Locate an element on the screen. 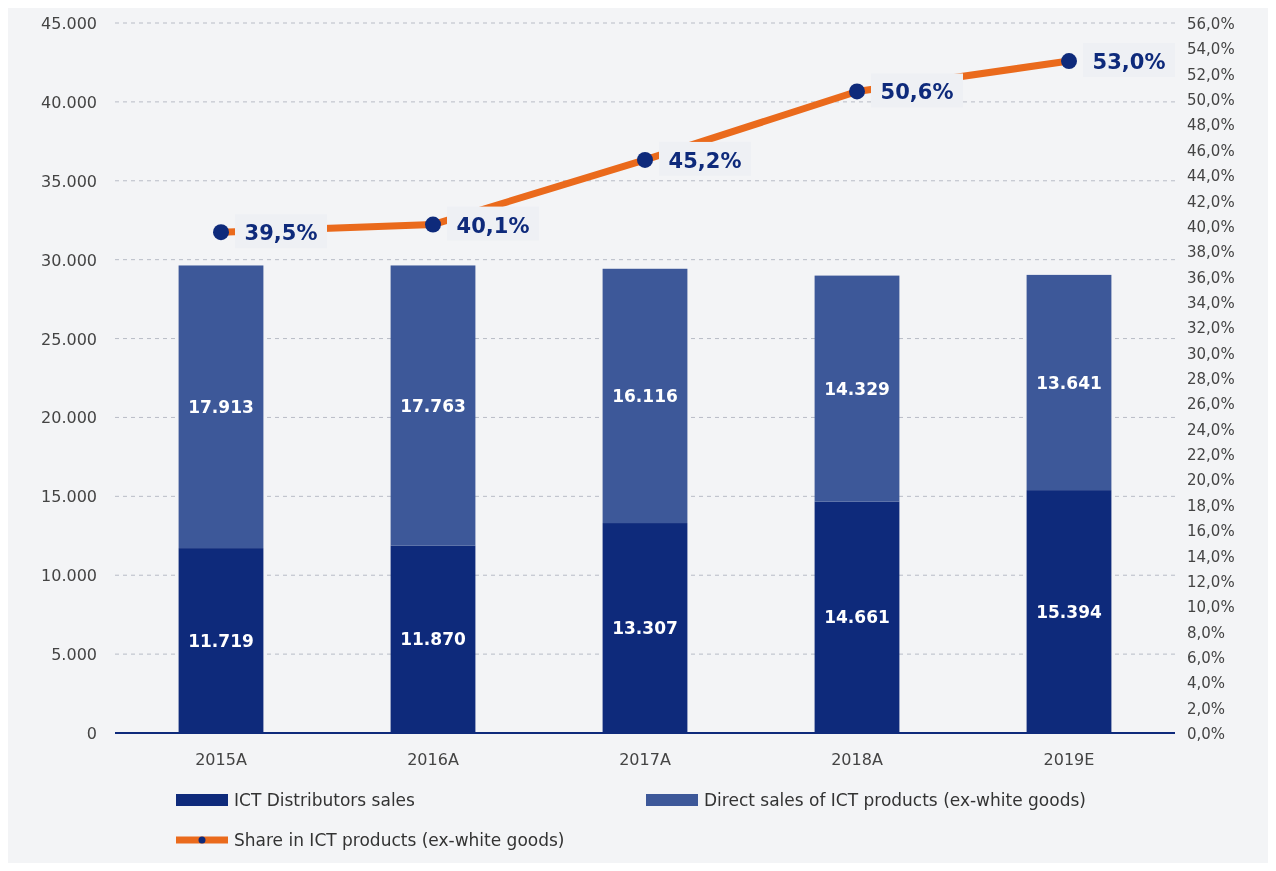 The height and width of the screenshot is (871, 1276). data-label: 14.329 is located at coordinates (857, 388).